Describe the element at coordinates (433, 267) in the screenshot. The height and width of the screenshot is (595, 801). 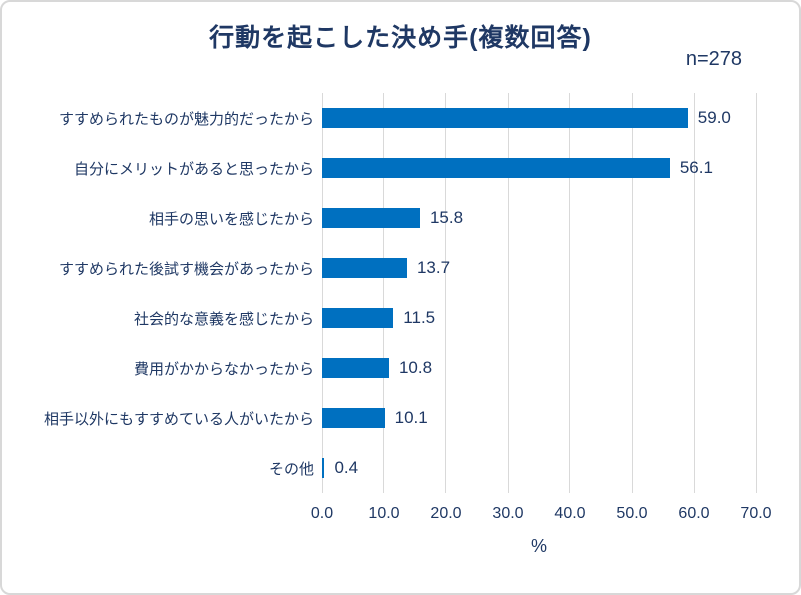
I see `value-label: 13.7` at that location.